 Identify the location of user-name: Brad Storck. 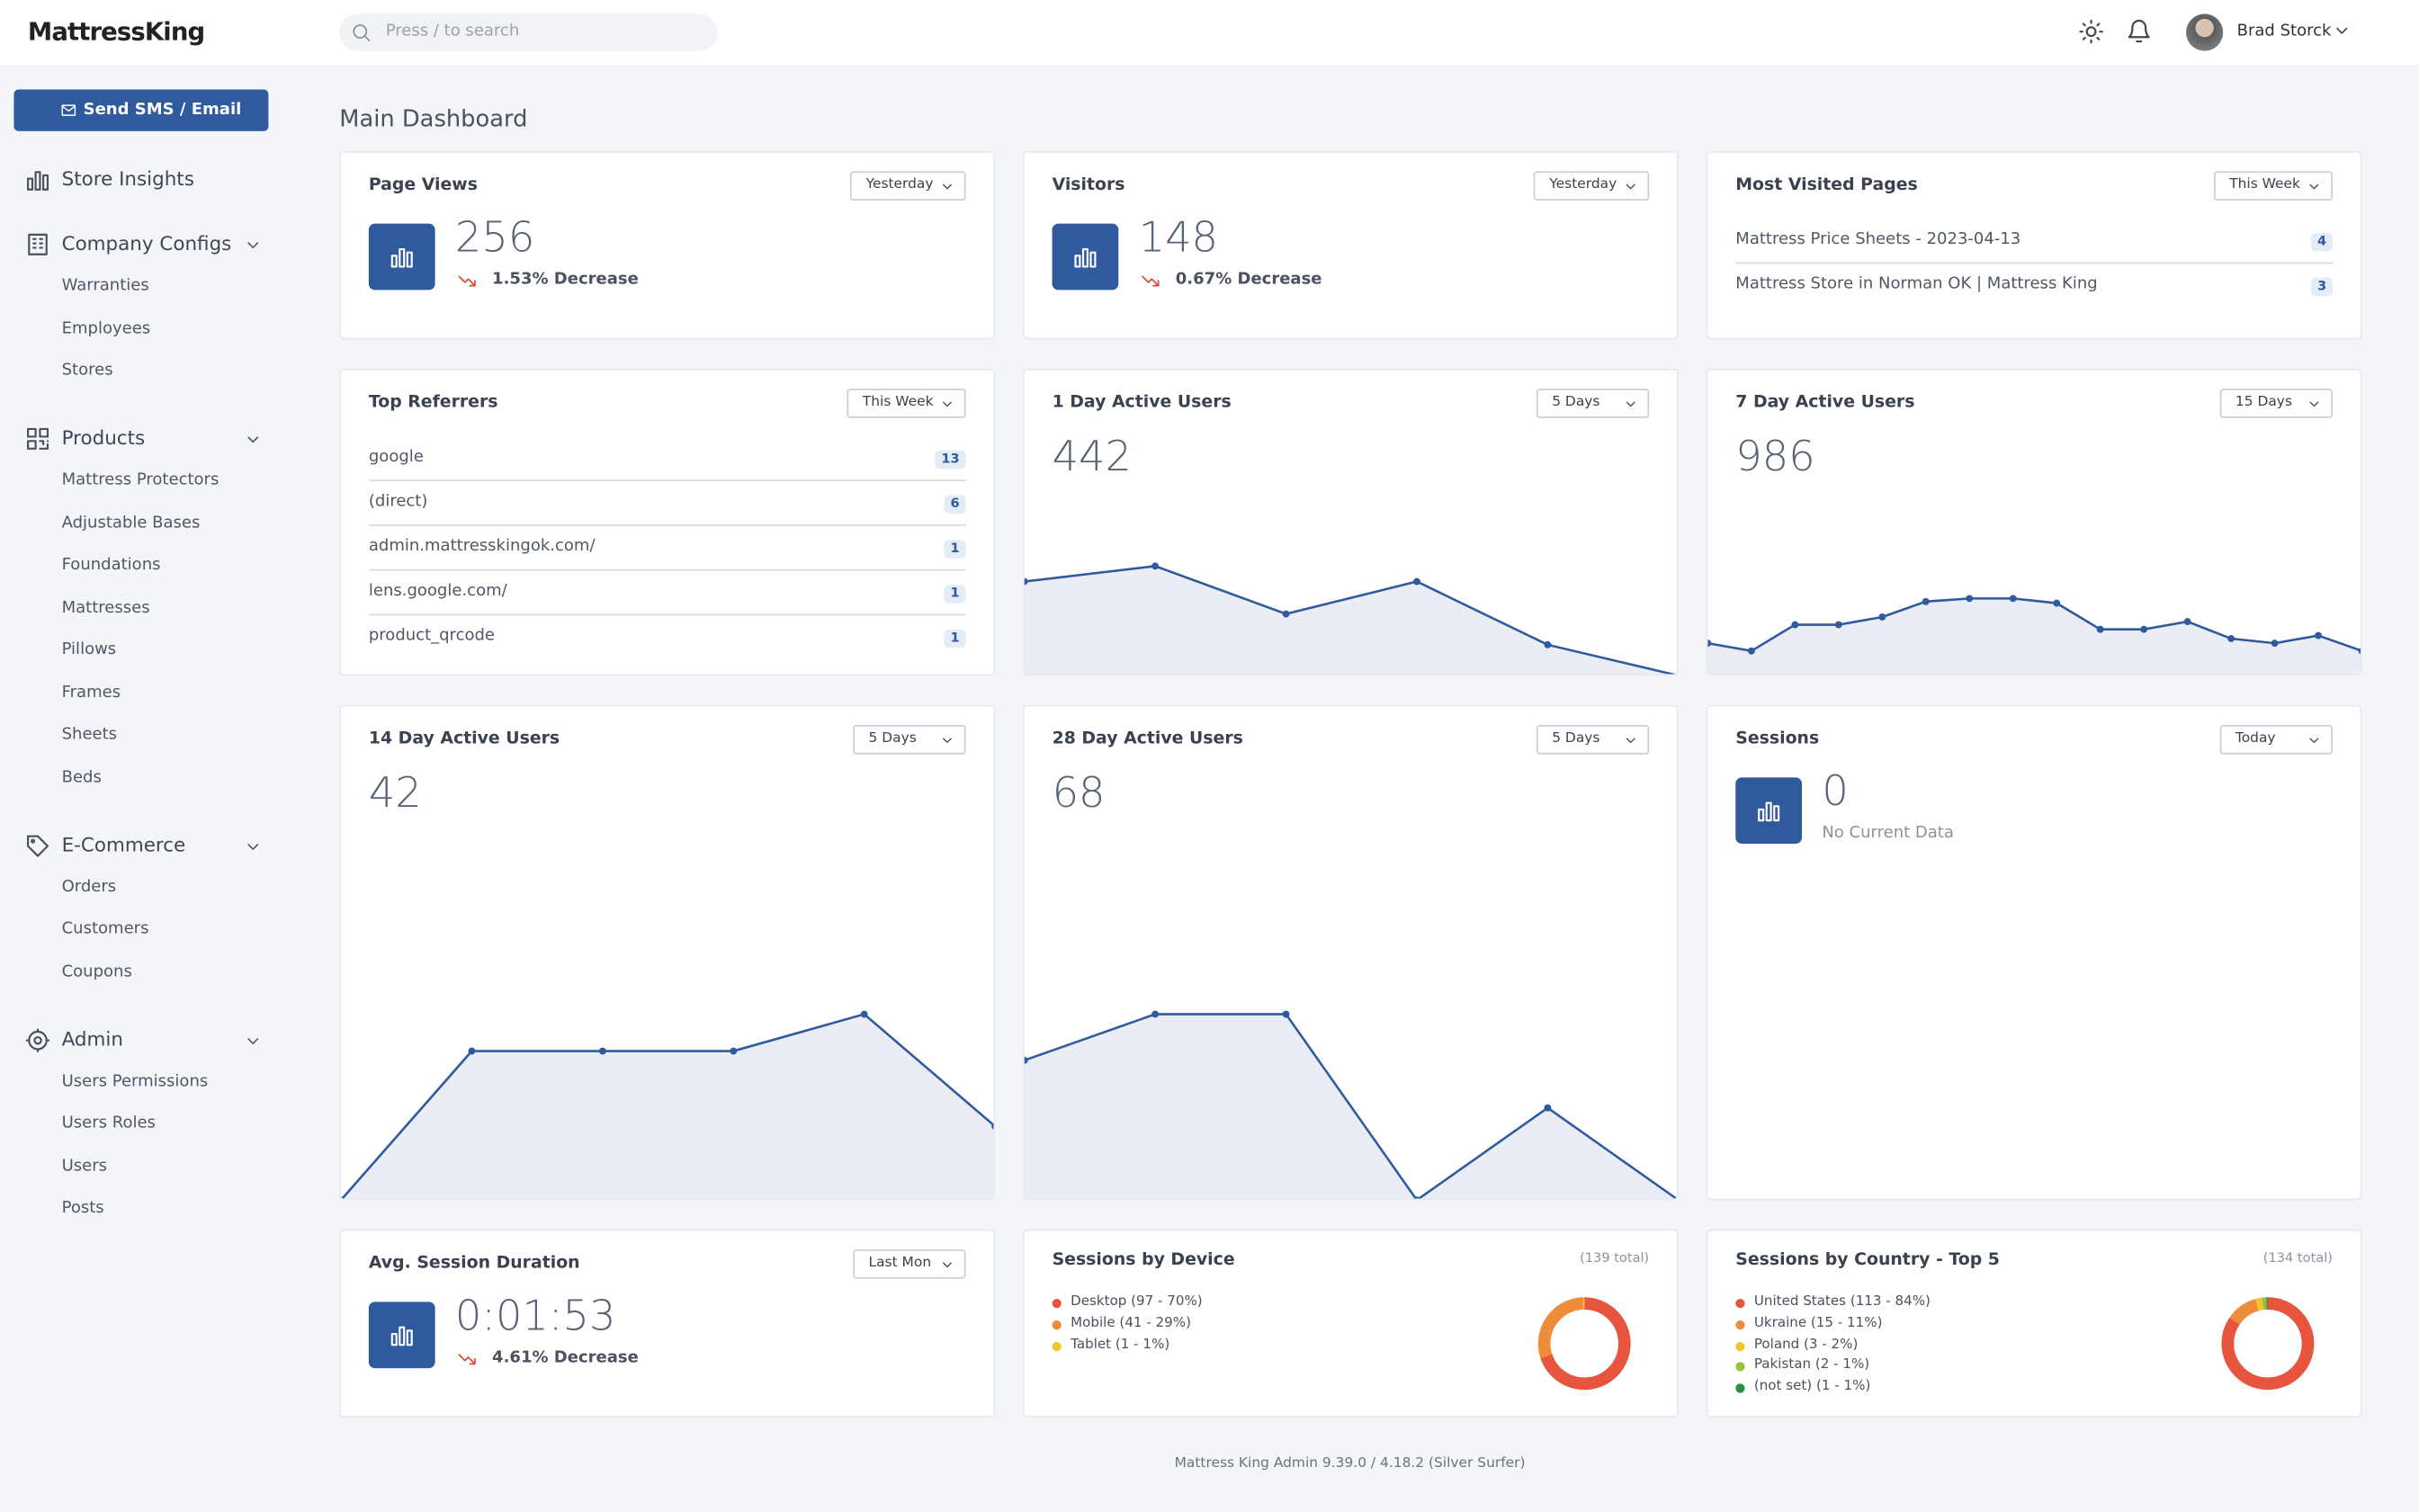
(2284, 31).